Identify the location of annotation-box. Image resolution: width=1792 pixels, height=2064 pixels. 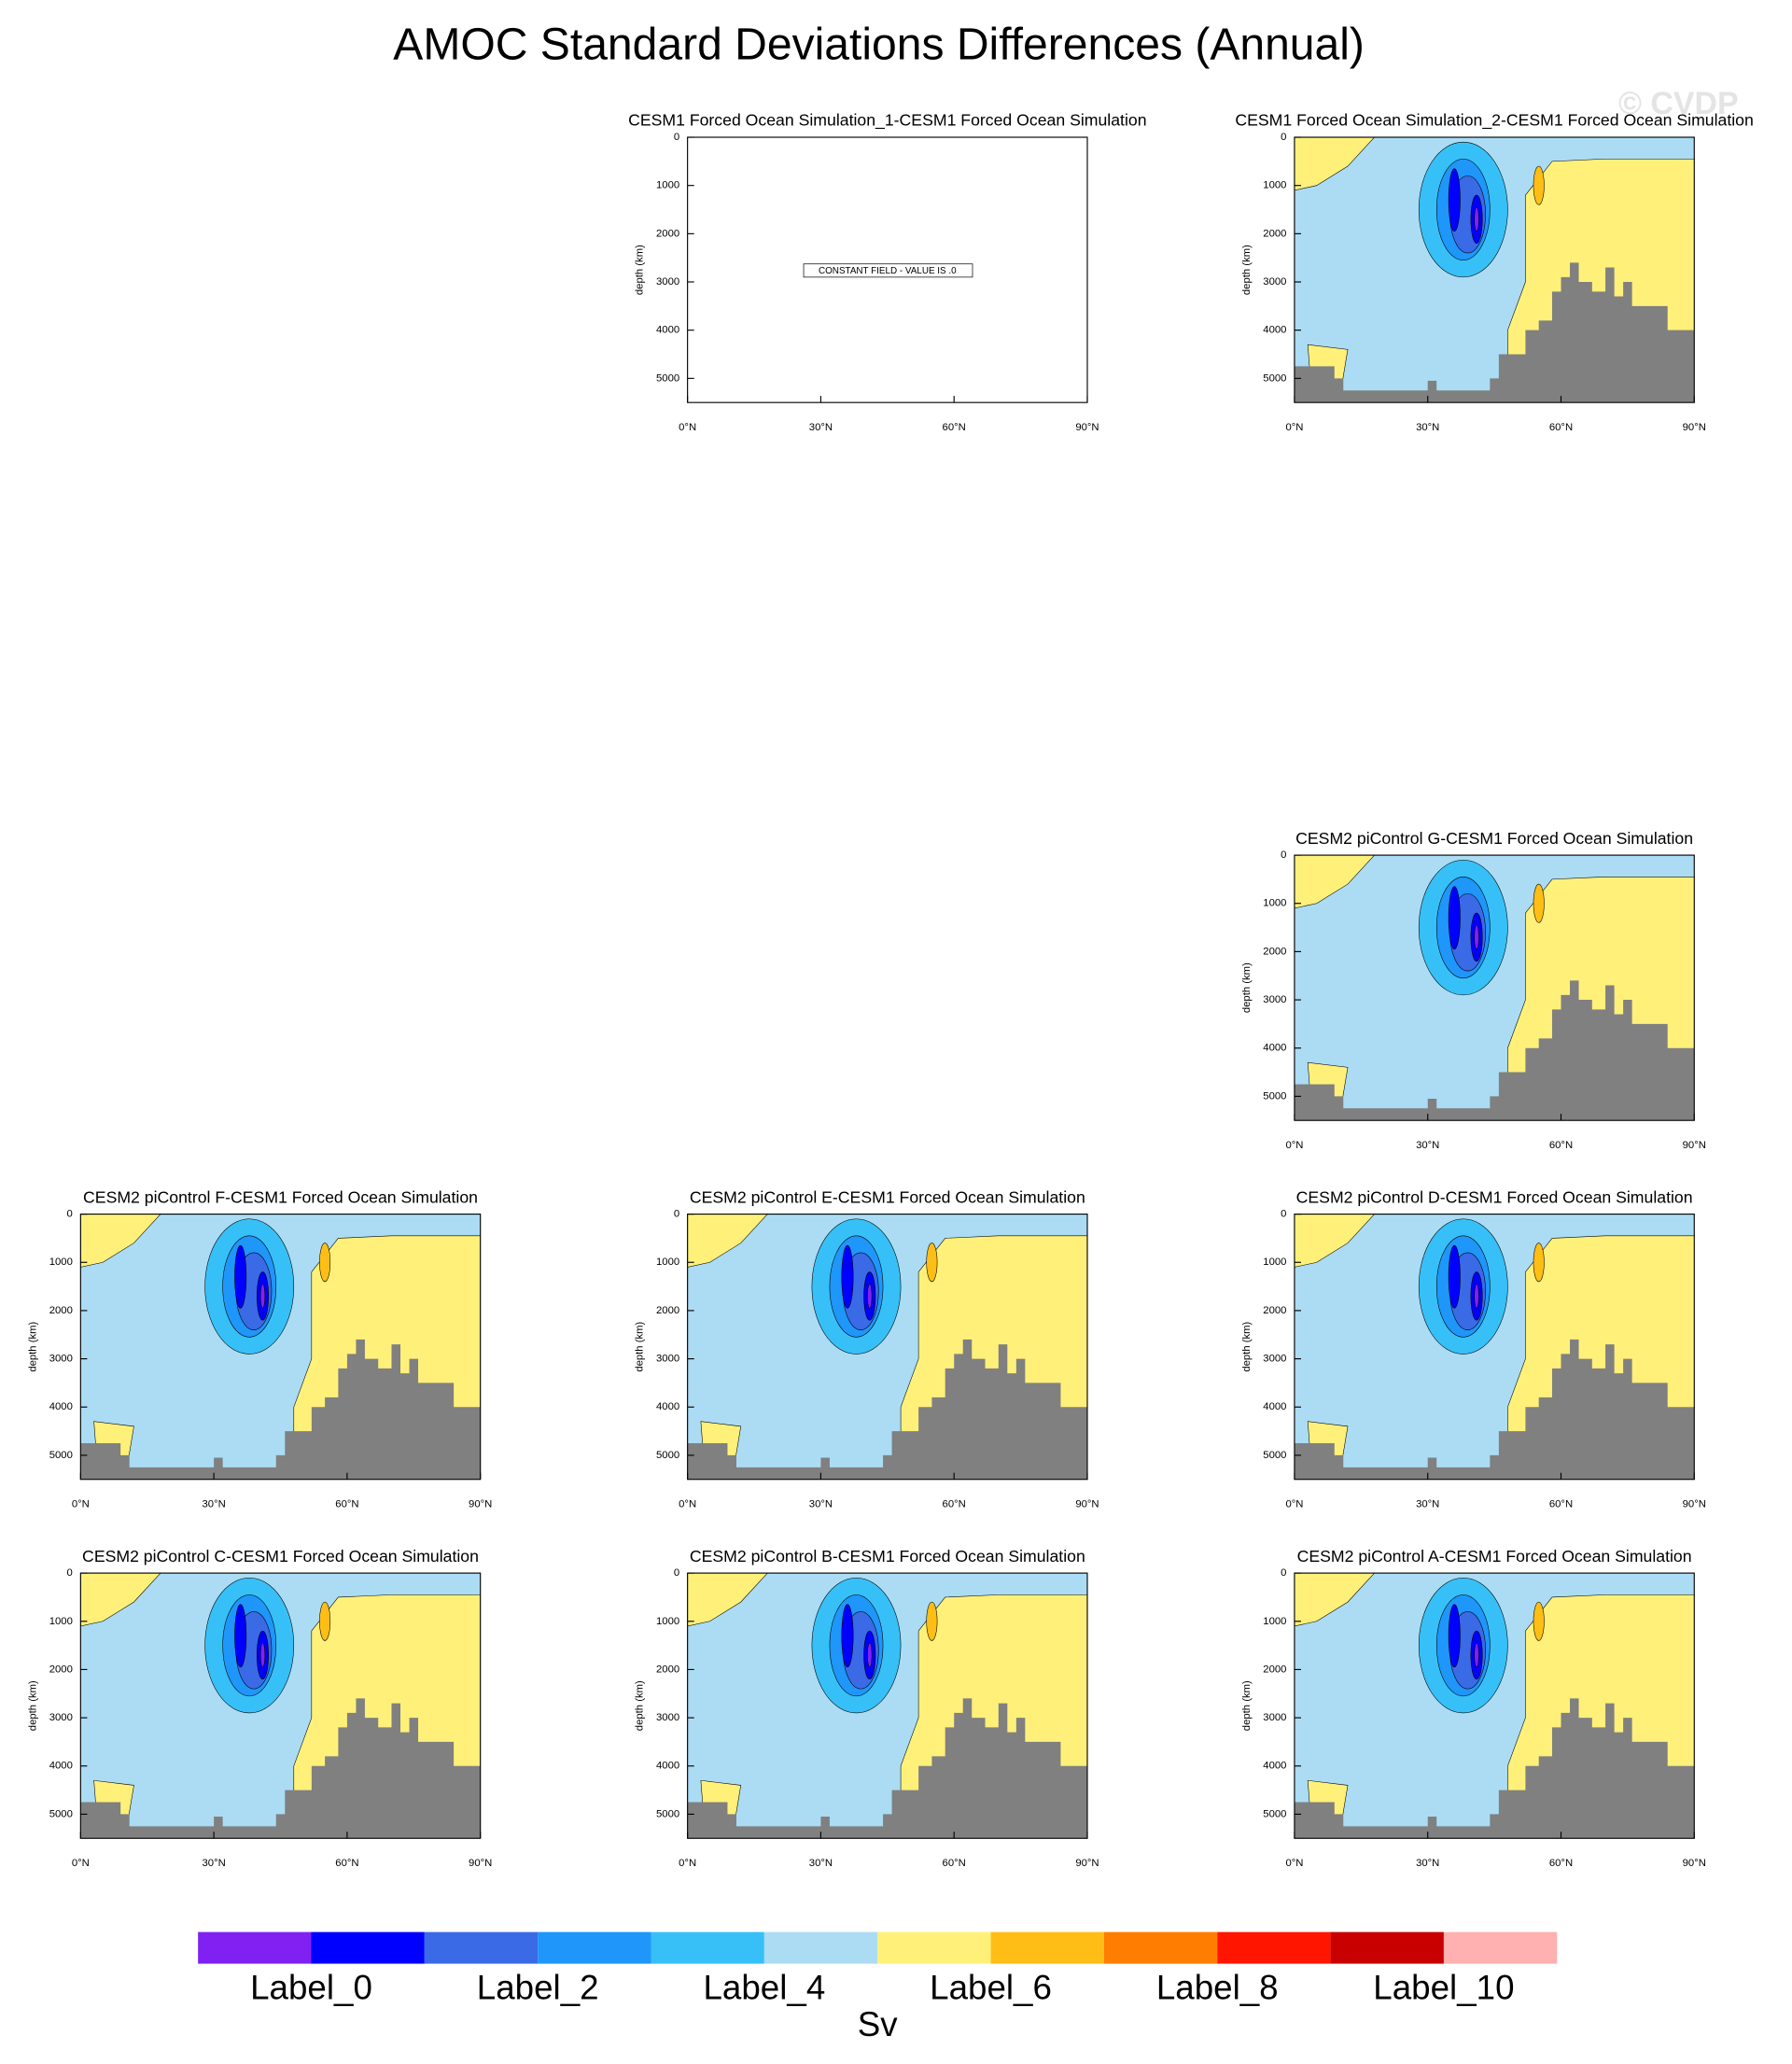
(888, 270).